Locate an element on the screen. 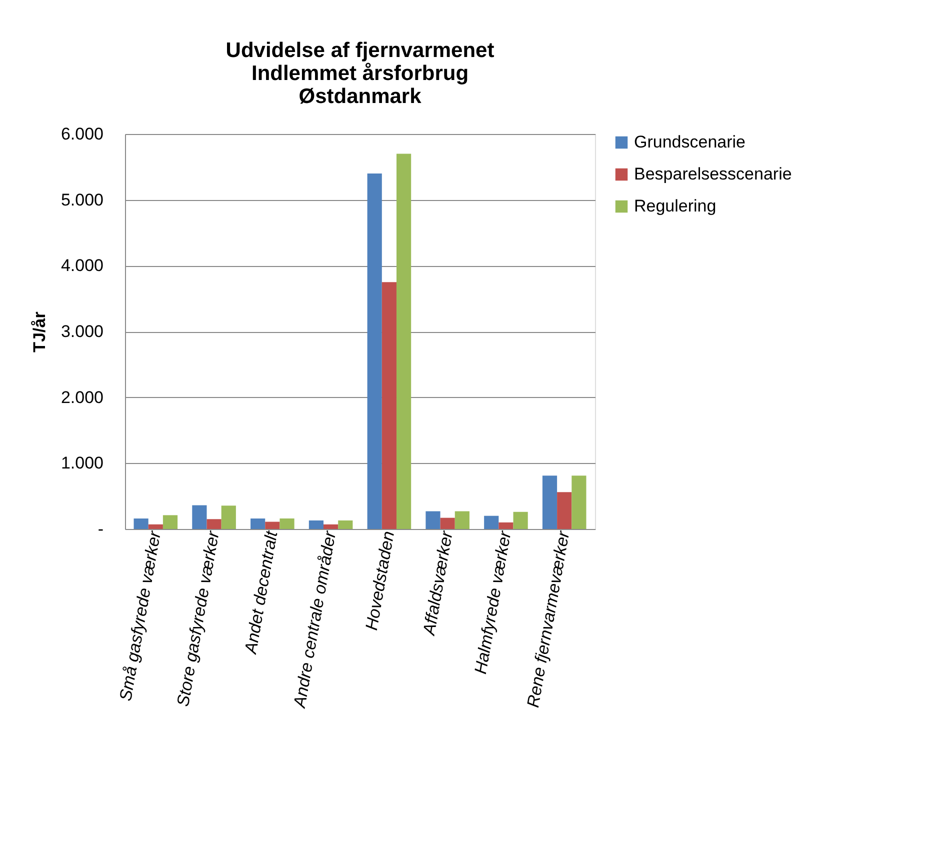 The height and width of the screenshot is (848, 932). y-axis-title: TJ/år is located at coordinates (39, 331).